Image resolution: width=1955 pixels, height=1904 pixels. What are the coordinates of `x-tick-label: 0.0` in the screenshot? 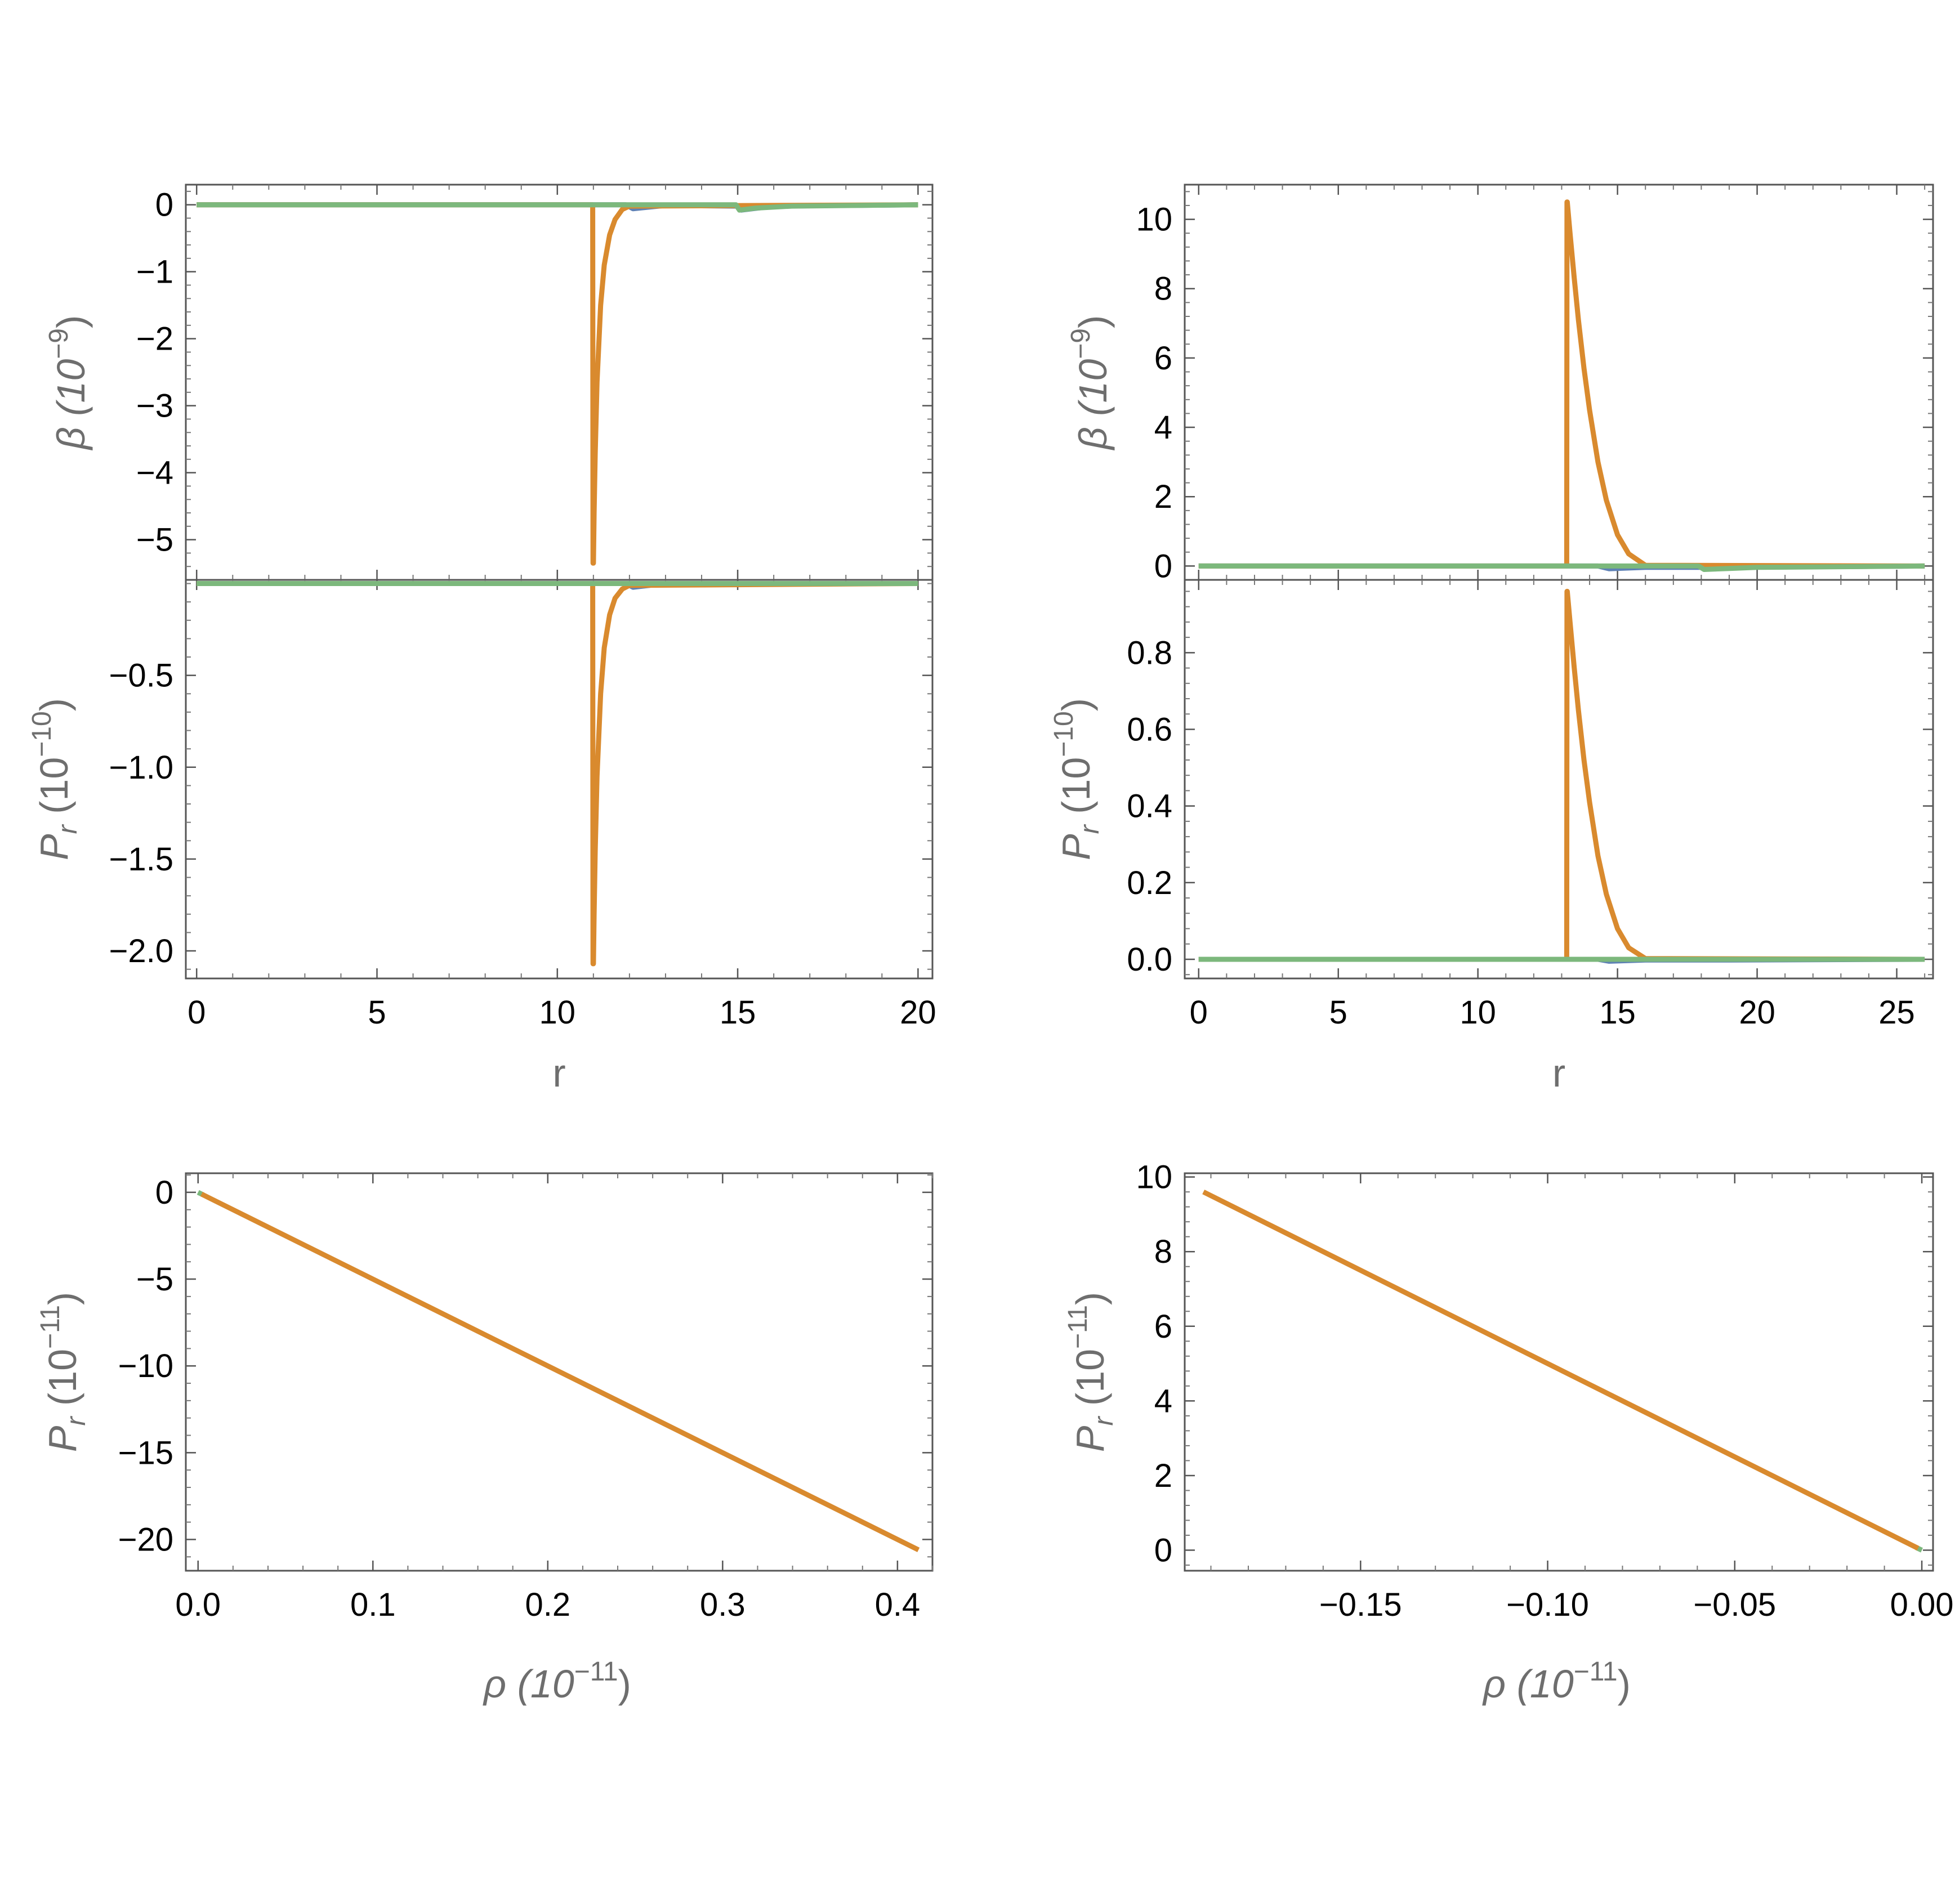 It's located at (198, 1604).